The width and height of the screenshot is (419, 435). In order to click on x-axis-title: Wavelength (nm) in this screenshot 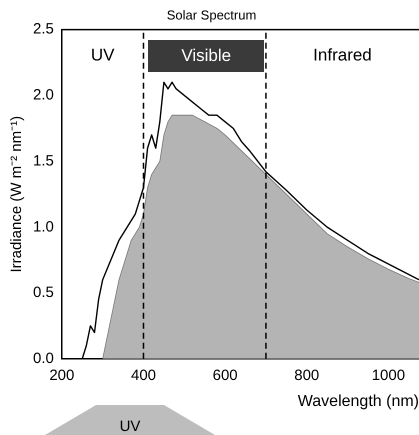, I will do `click(358, 401)`.